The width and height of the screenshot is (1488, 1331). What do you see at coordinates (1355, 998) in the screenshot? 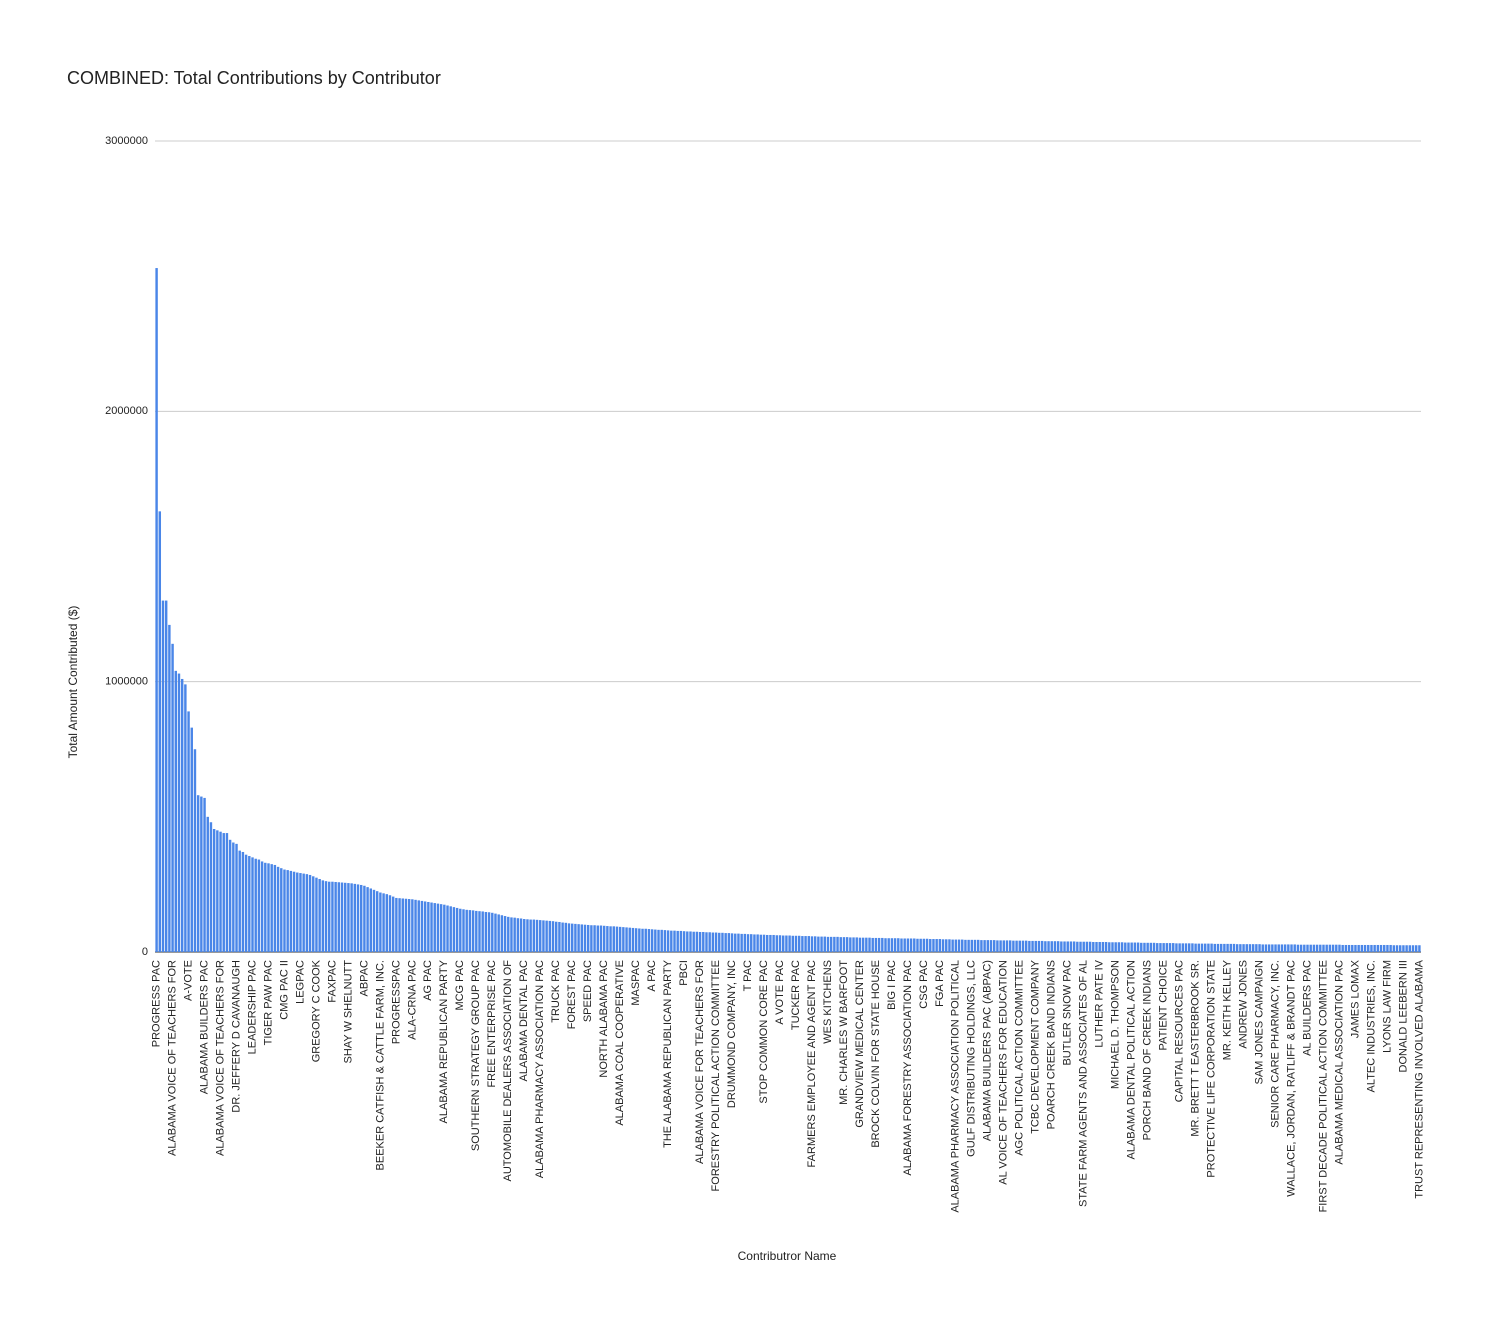
I see `x-tick-label: JAMES LOMAX` at bounding box center [1355, 998].